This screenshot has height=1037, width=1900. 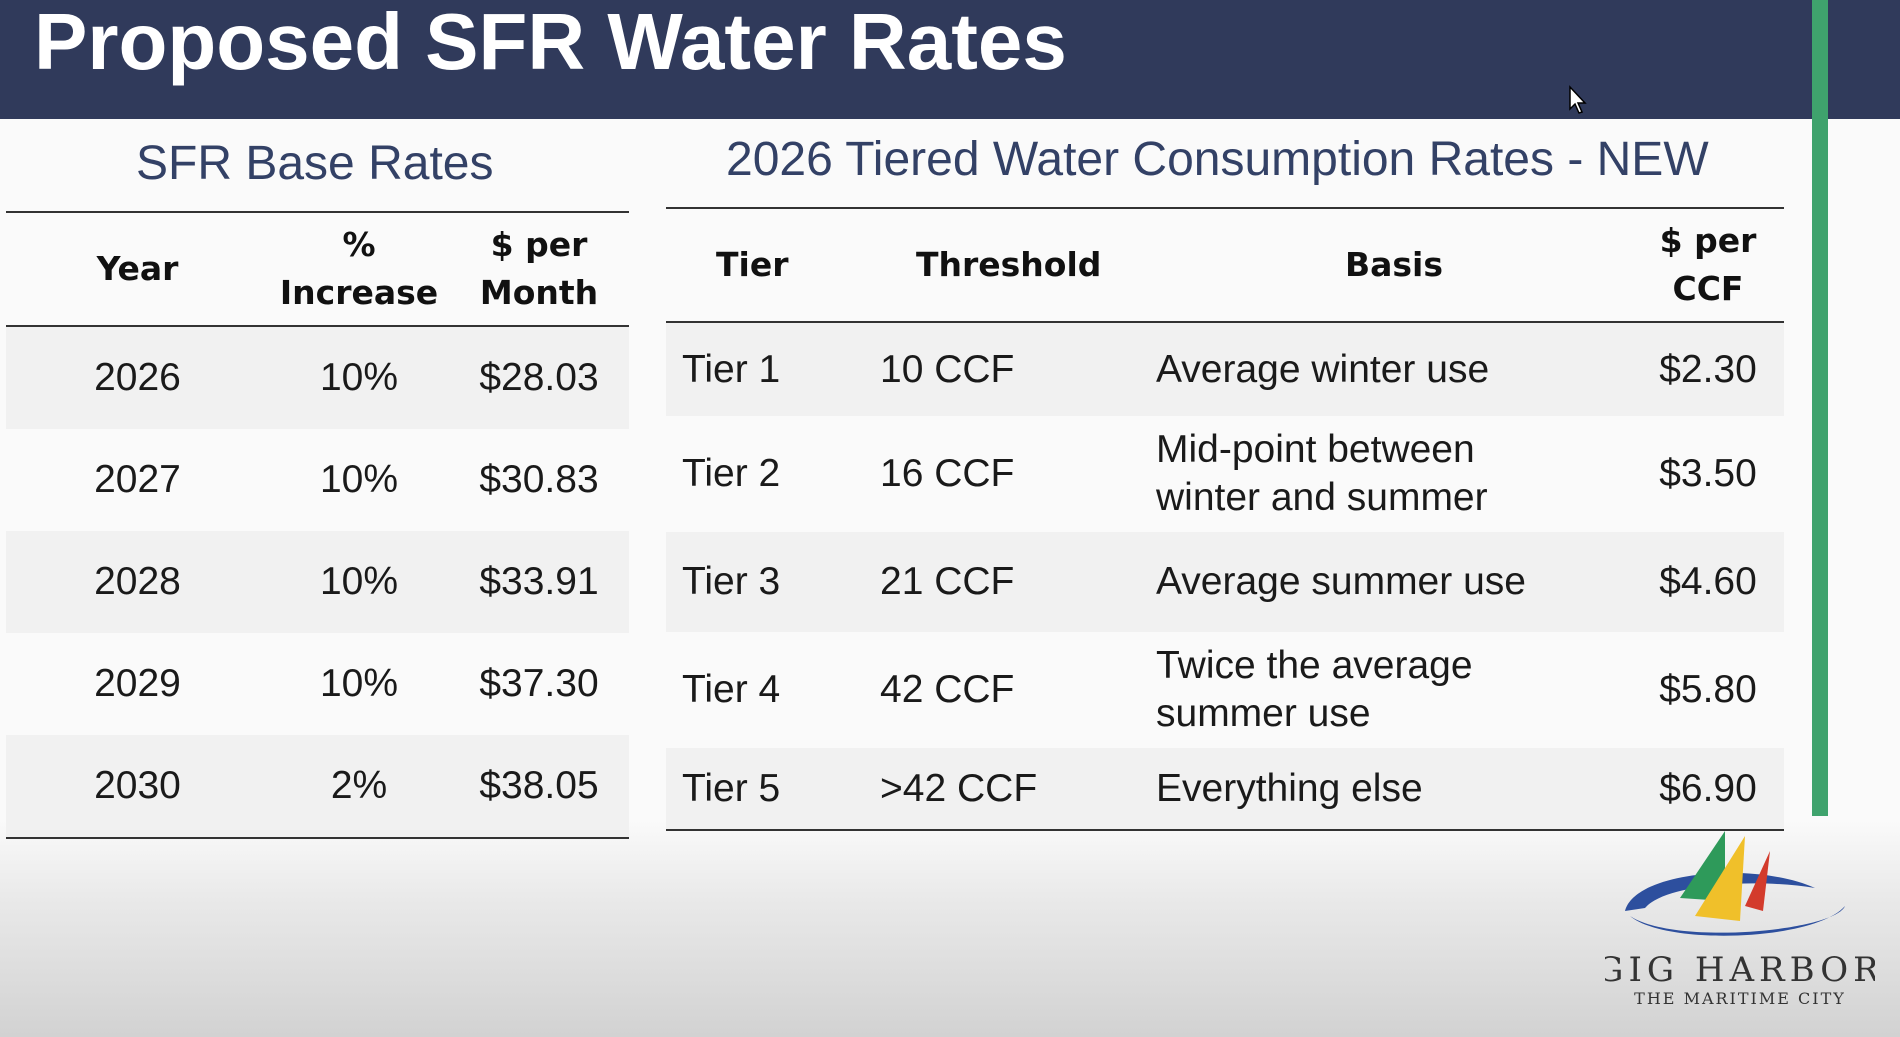 What do you see at coordinates (539, 269) in the screenshot?
I see `per-month-header: $ per Month` at bounding box center [539, 269].